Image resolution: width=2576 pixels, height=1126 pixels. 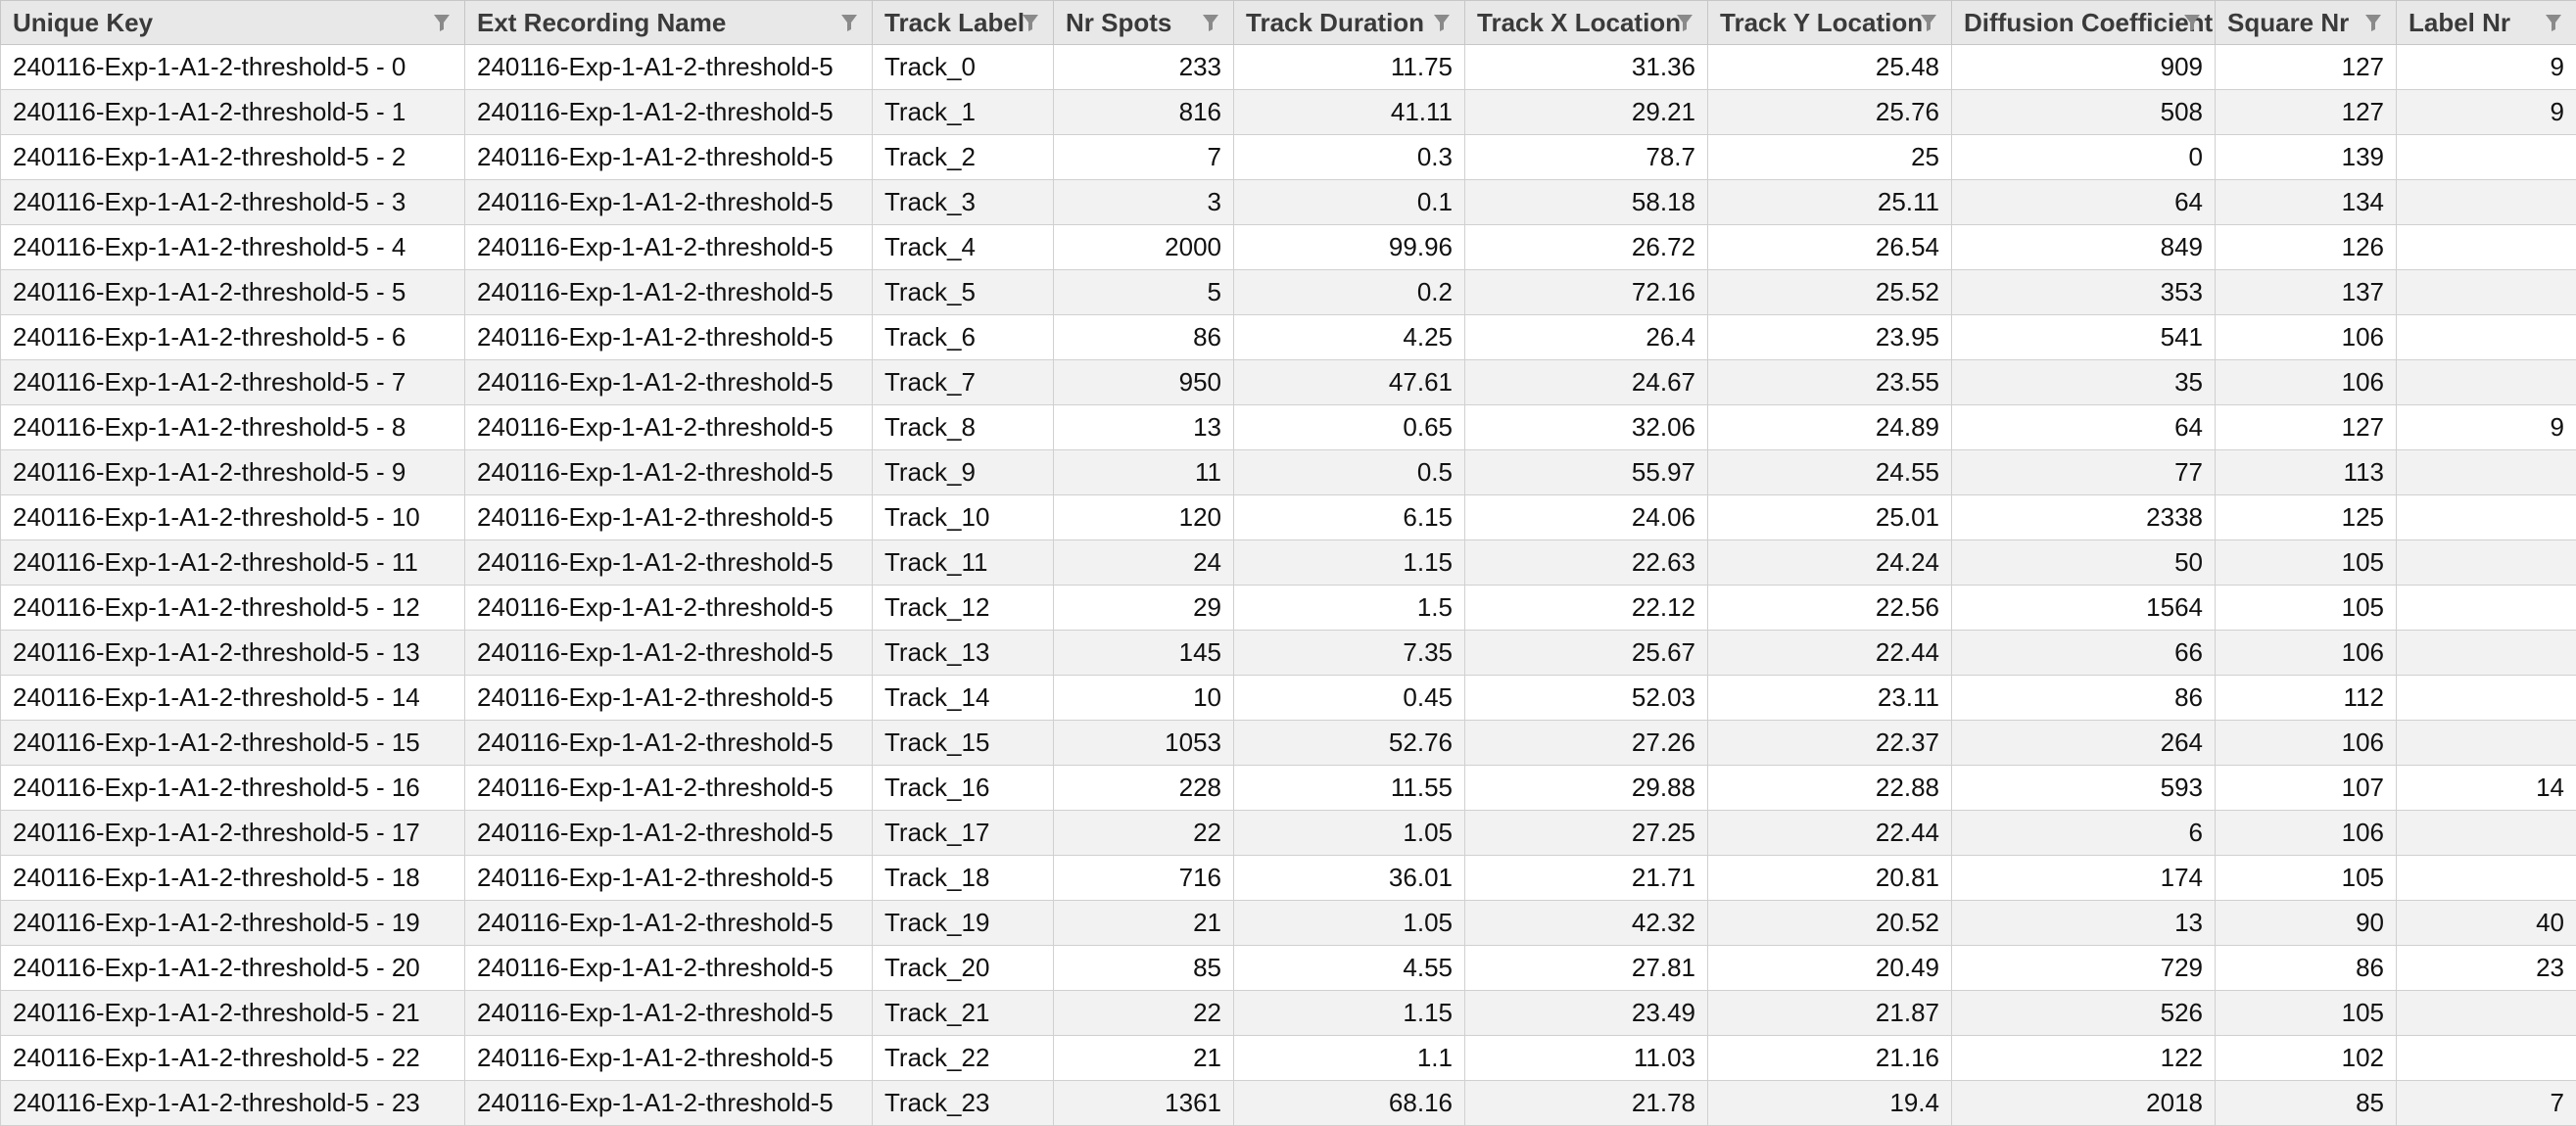 I want to click on table-cell: 25.67, so click(x=1586, y=653).